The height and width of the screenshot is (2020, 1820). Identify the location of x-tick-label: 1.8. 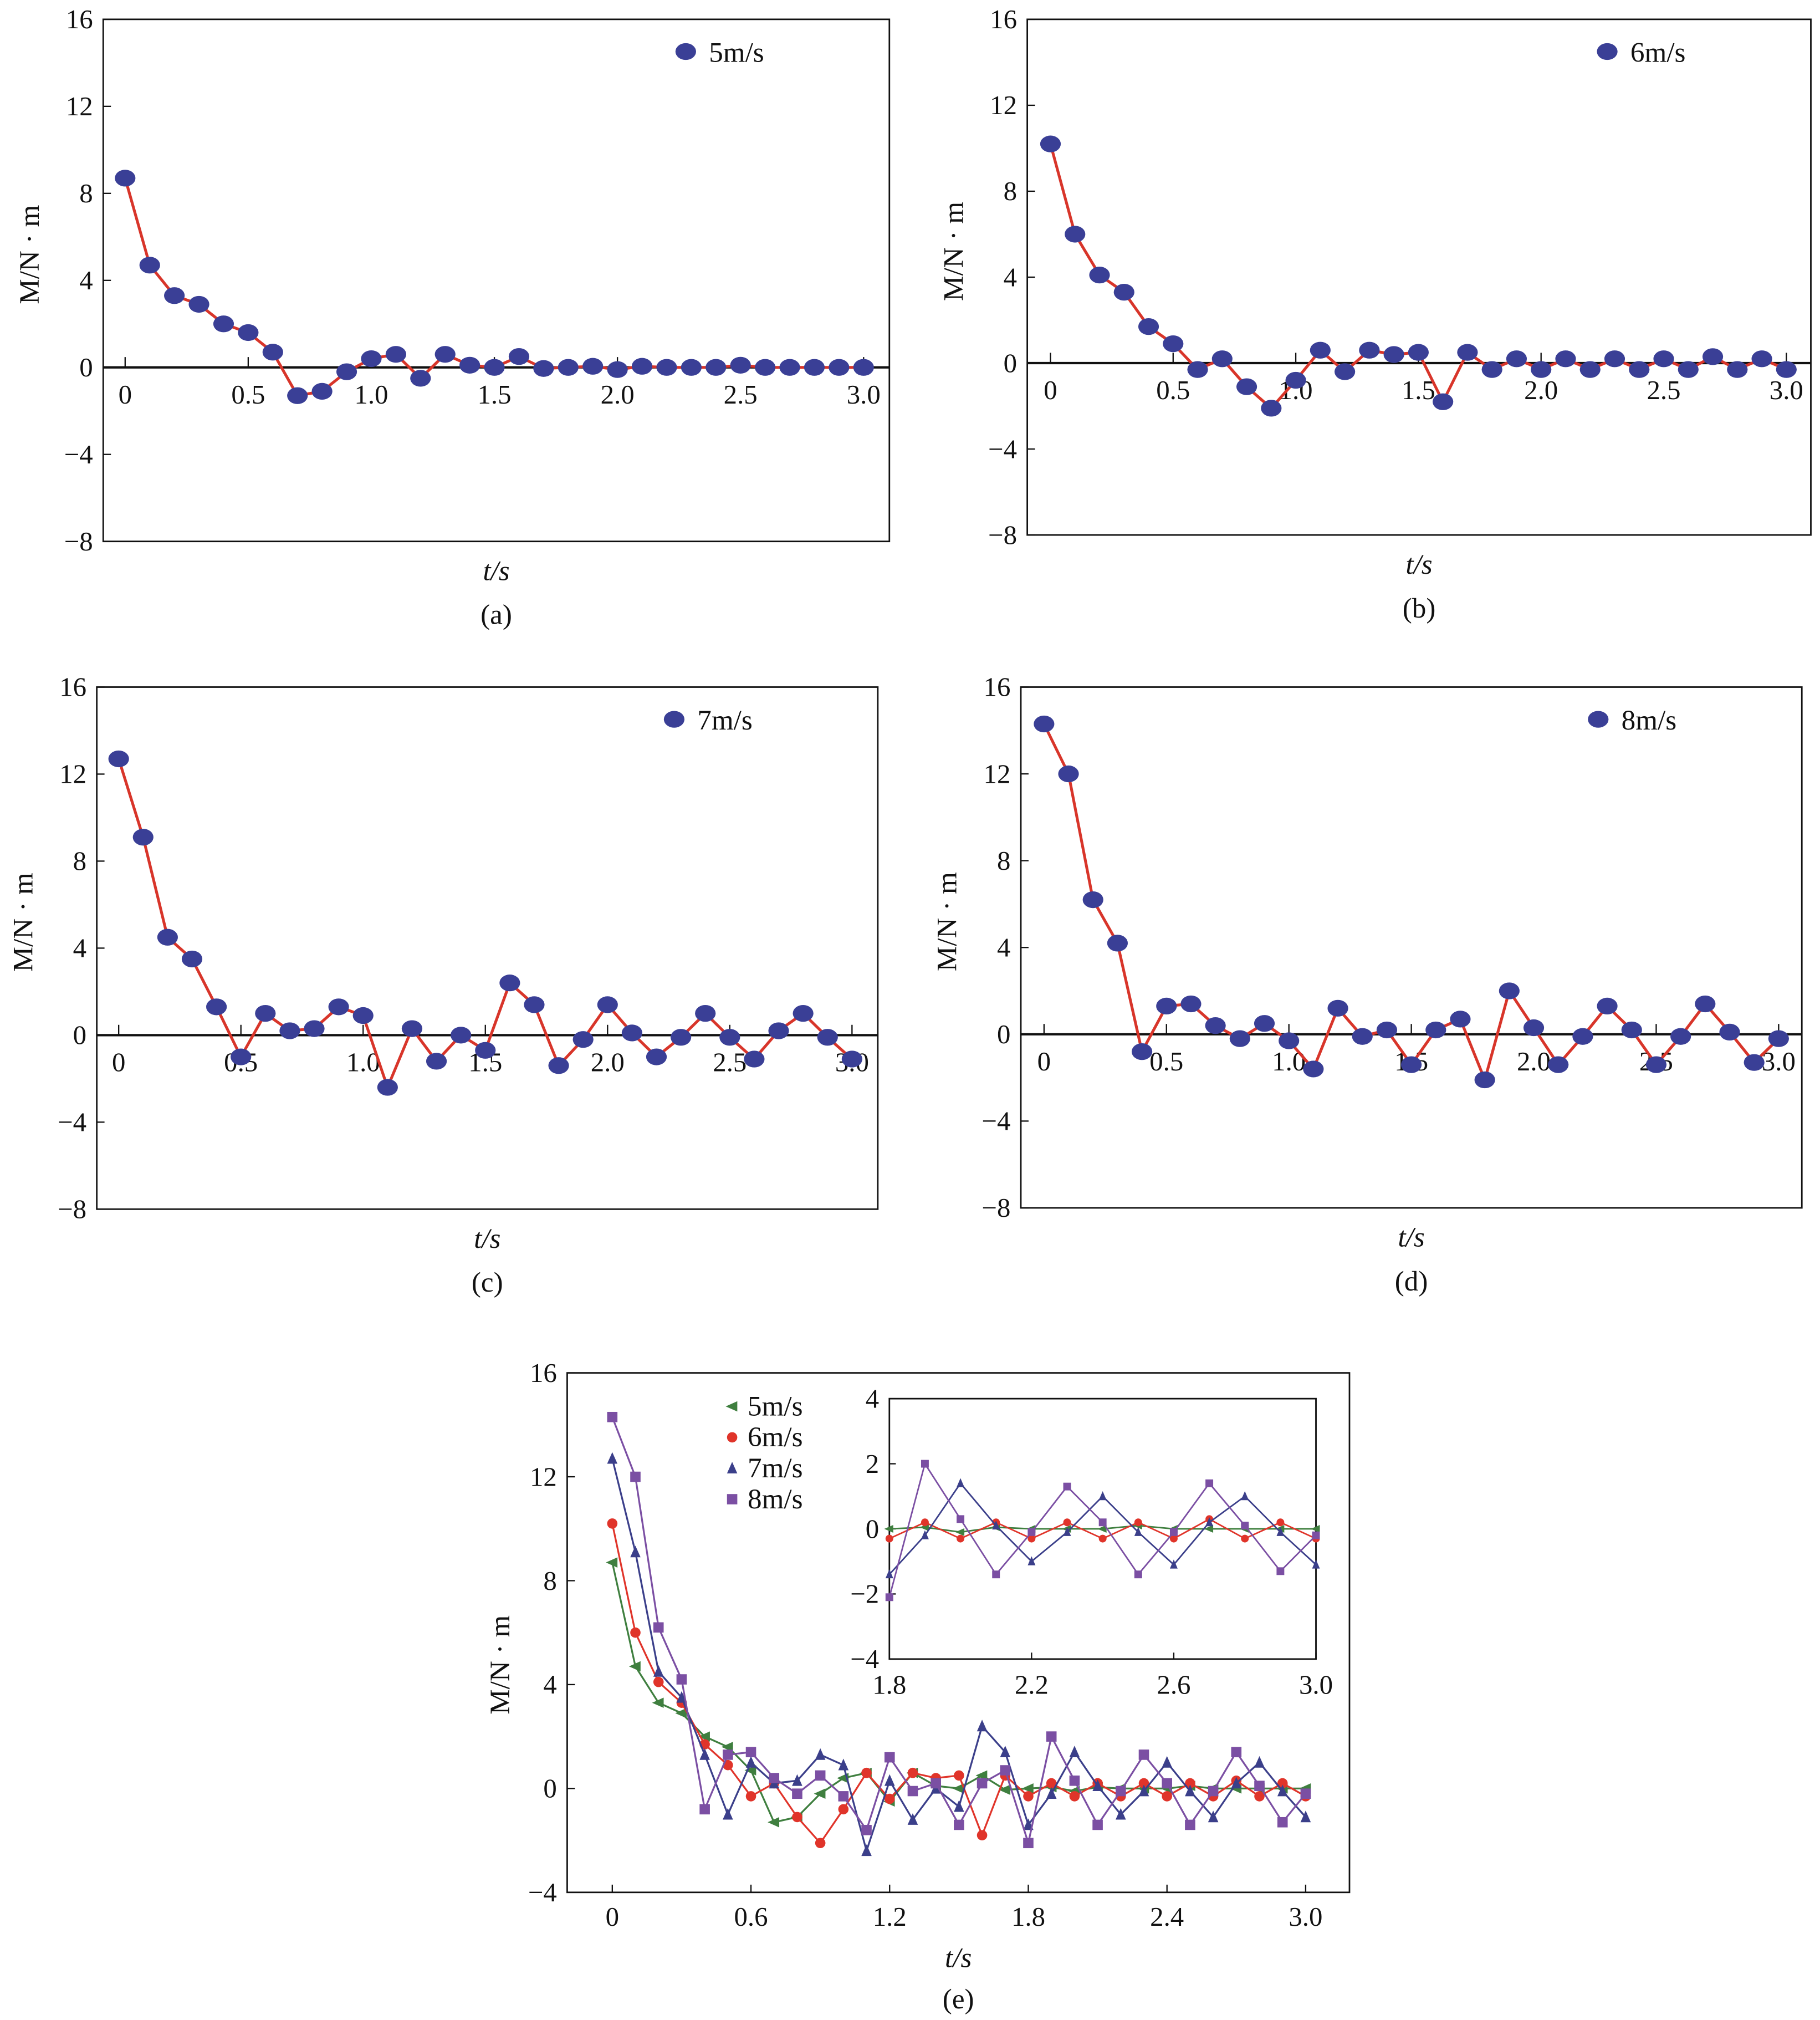
(1028, 1916).